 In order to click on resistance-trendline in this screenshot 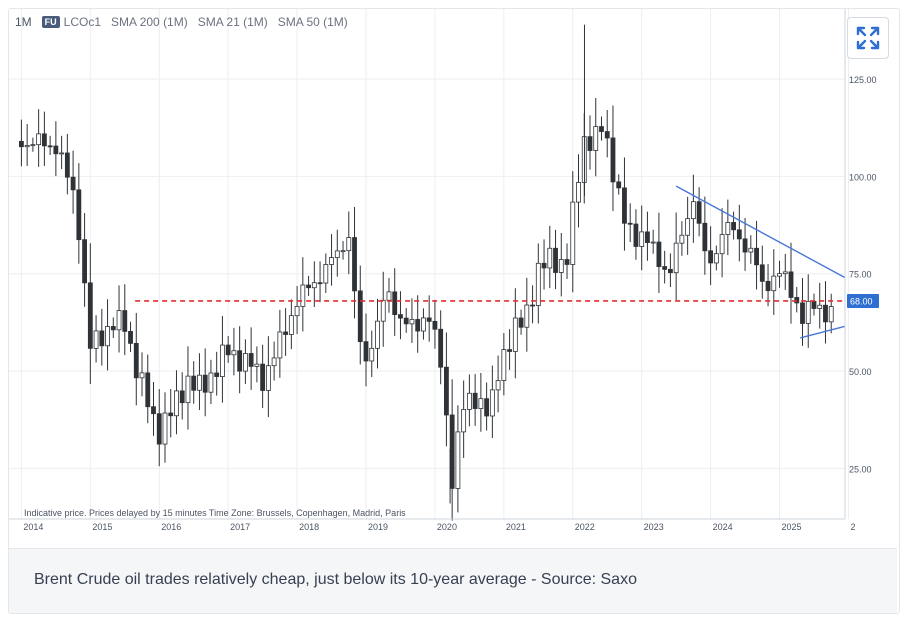, I will do `click(760, 232)`.